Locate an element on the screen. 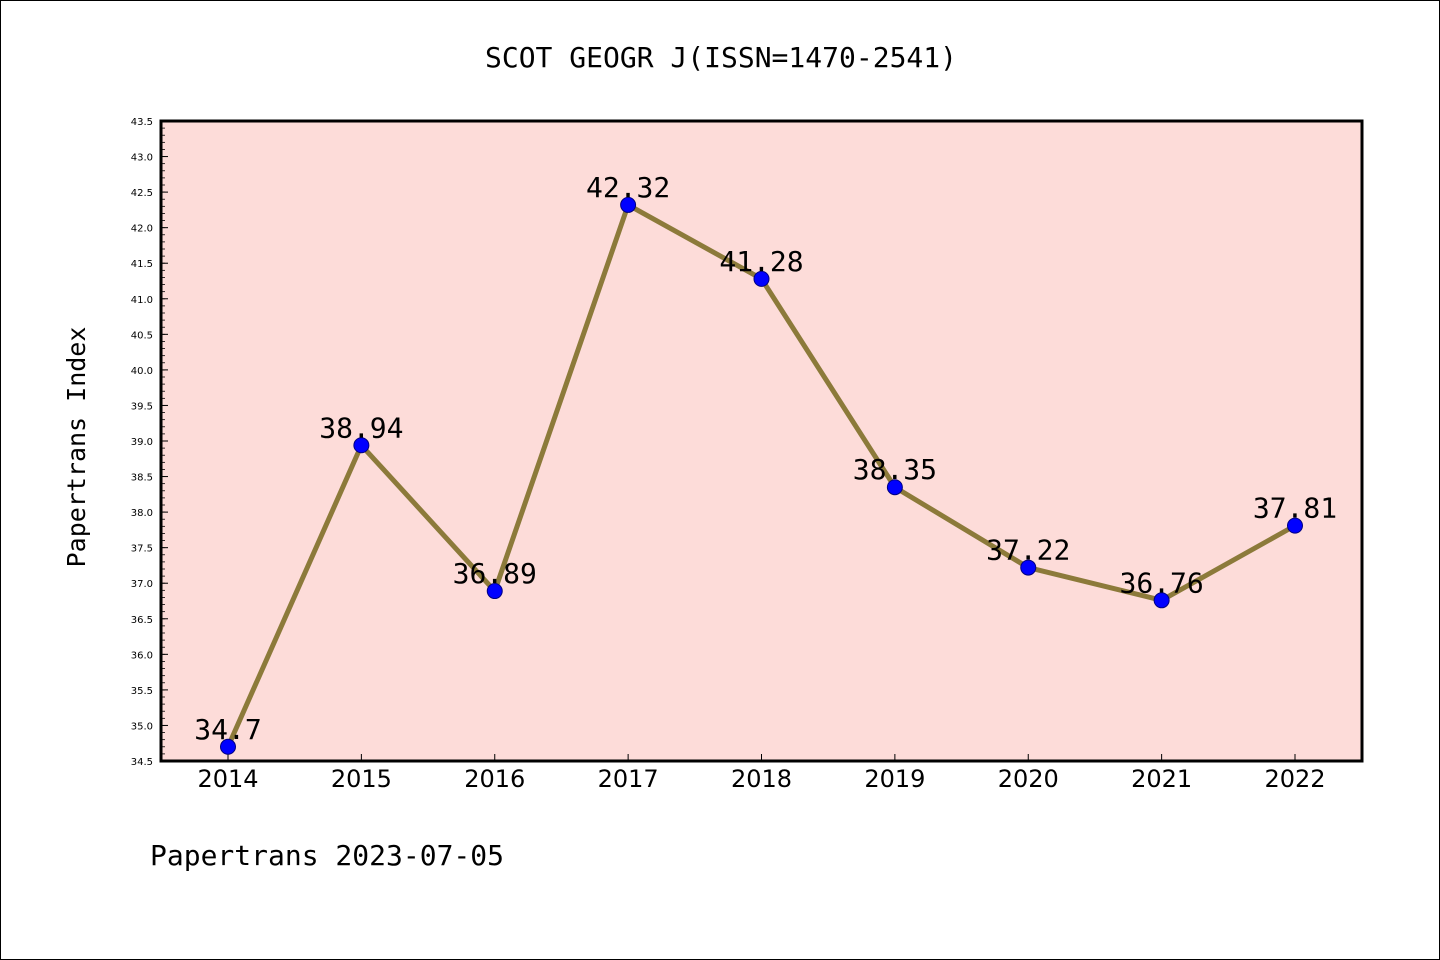 This screenshot has height=960, width=1440. y-tick-label: 41.0 is located at coordinates (142, 300).